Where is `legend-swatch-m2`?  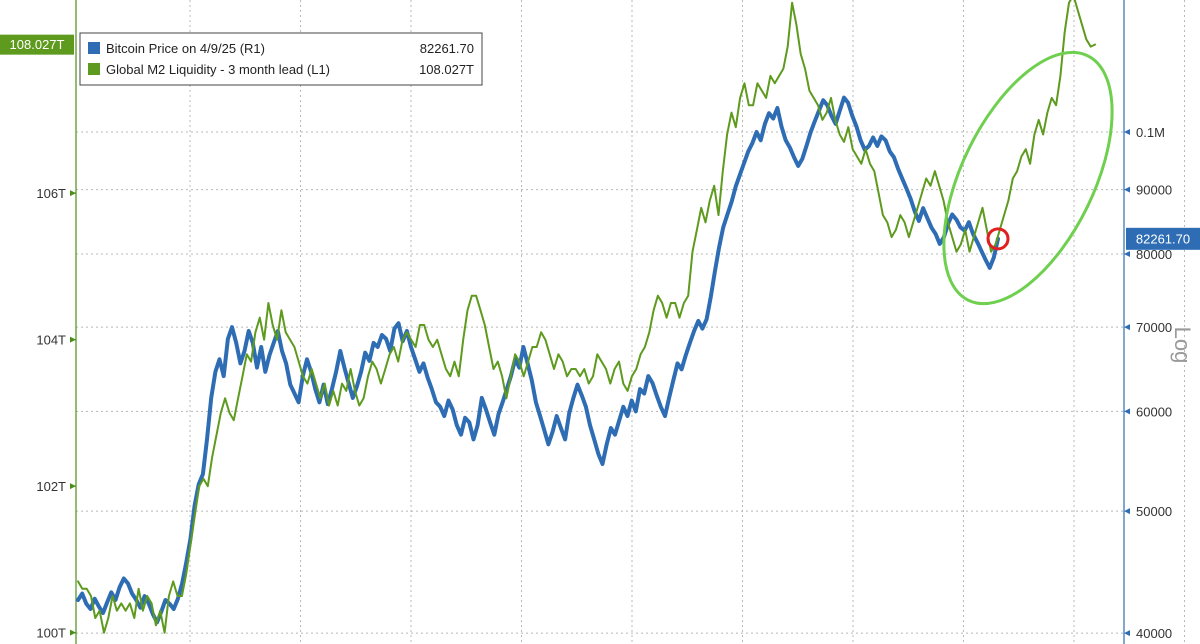
legend-swatch-m2 is located at coordinates (94, 69).